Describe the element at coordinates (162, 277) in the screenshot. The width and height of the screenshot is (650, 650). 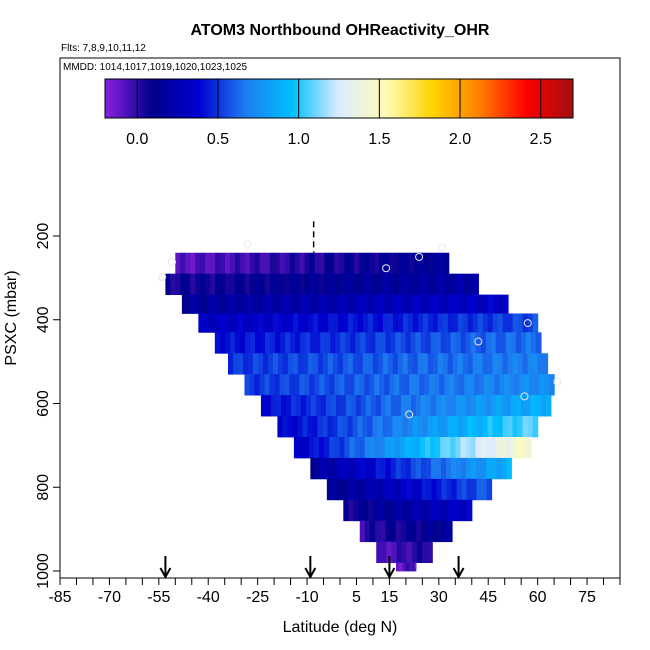
I see `flight-marker` at that location.